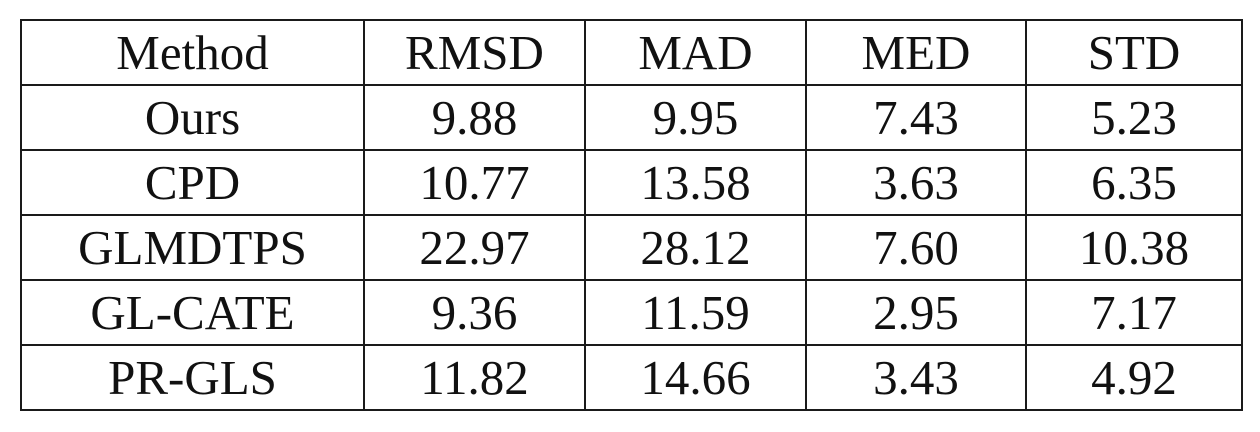 The height and width of the screenshot is (432, 1260). Describe the element at coordinates (695, 117) in the screenshot. I see `cell-mad: 9.95` at that location.